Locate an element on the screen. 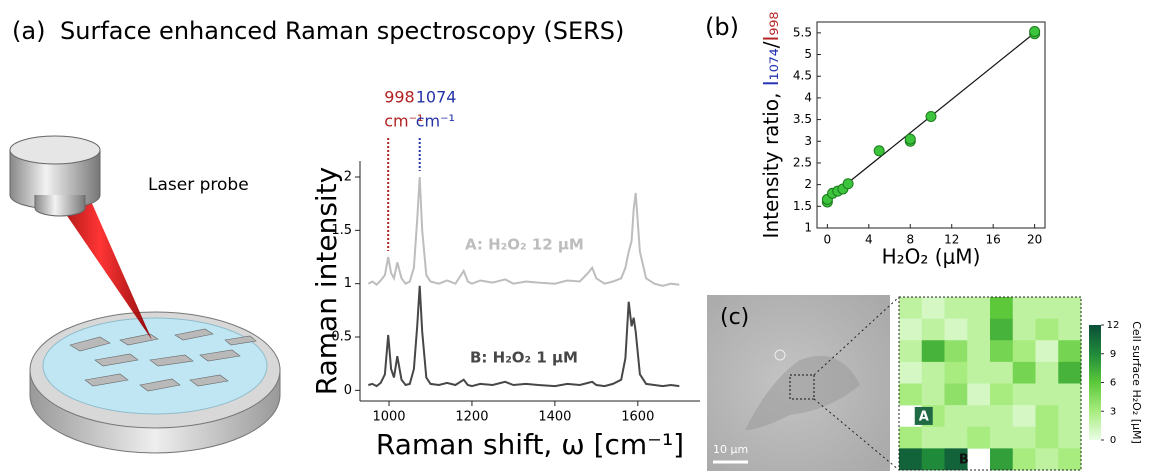 This screenshot has height=474, width=1151. y-axis-label-ratio: I₁₀₇₄ is located at coordinates (771, 67).